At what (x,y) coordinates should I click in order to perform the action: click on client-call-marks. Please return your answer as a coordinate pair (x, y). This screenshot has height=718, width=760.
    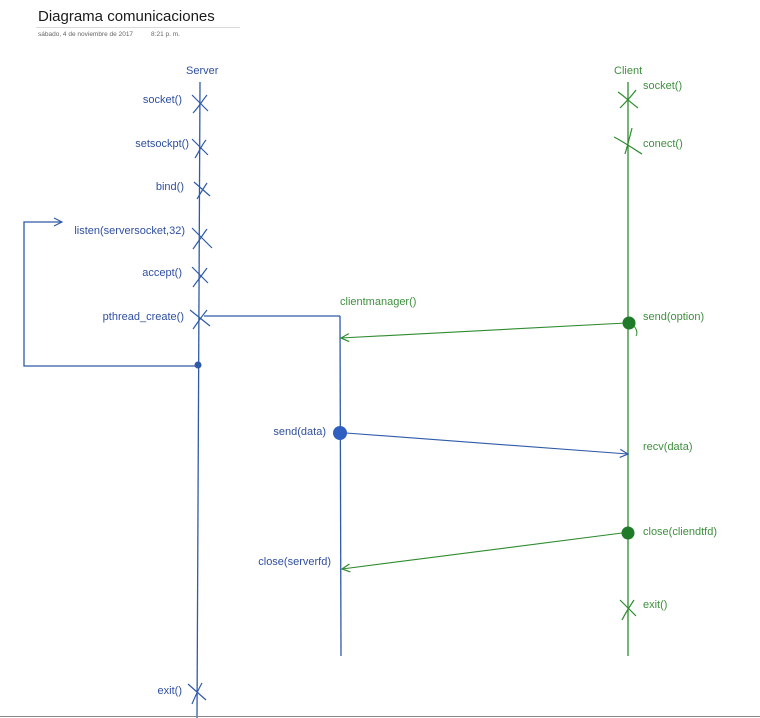
    Looking at the image, I should click on (628, 355).